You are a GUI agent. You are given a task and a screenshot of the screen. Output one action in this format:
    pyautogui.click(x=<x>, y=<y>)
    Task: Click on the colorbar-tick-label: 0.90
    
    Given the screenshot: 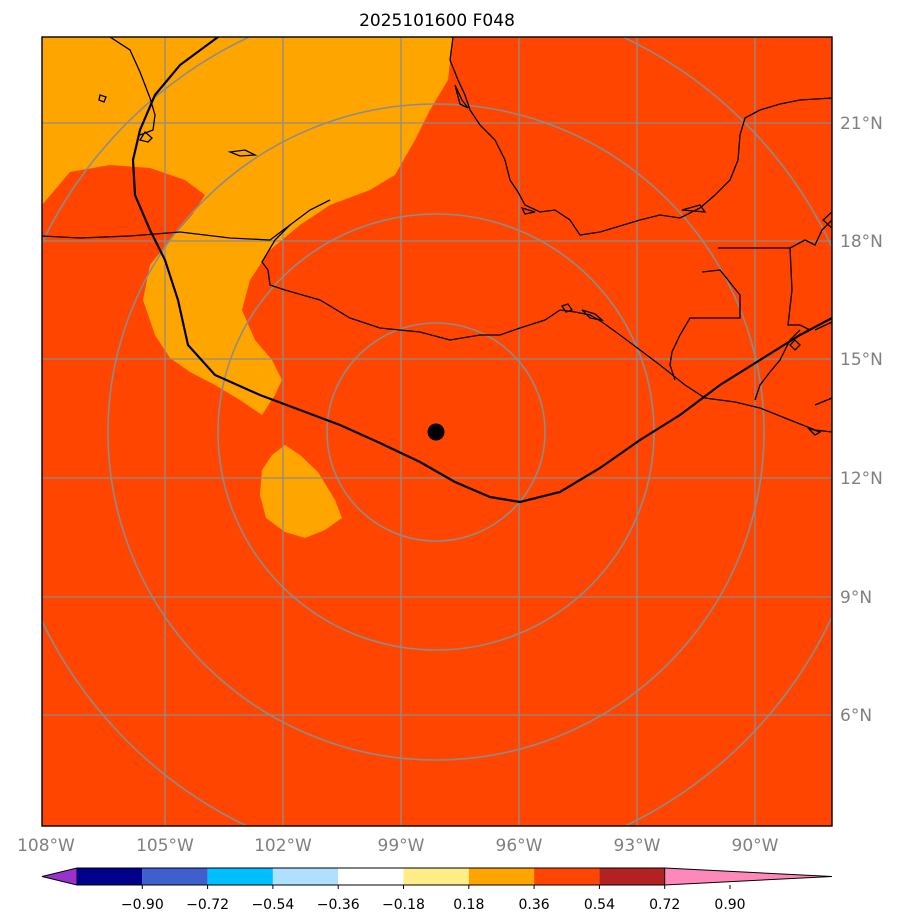 What is the action you would take?
    pyautogui.click(x=729, y=905)
    